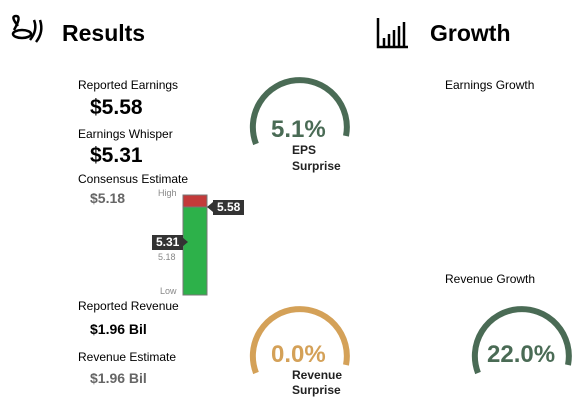 The height and width of the screenshot is (414, 584). I want to click on growth-gauge, so click(521, 340).